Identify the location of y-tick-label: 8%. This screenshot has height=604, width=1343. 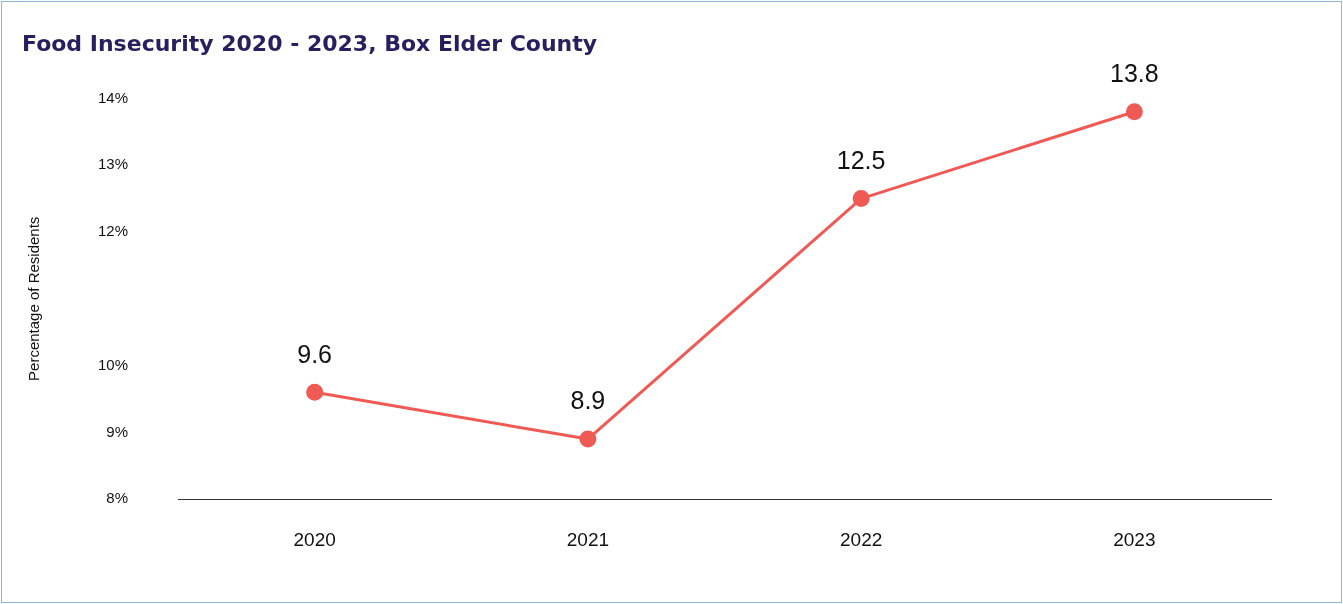
(117, 498).